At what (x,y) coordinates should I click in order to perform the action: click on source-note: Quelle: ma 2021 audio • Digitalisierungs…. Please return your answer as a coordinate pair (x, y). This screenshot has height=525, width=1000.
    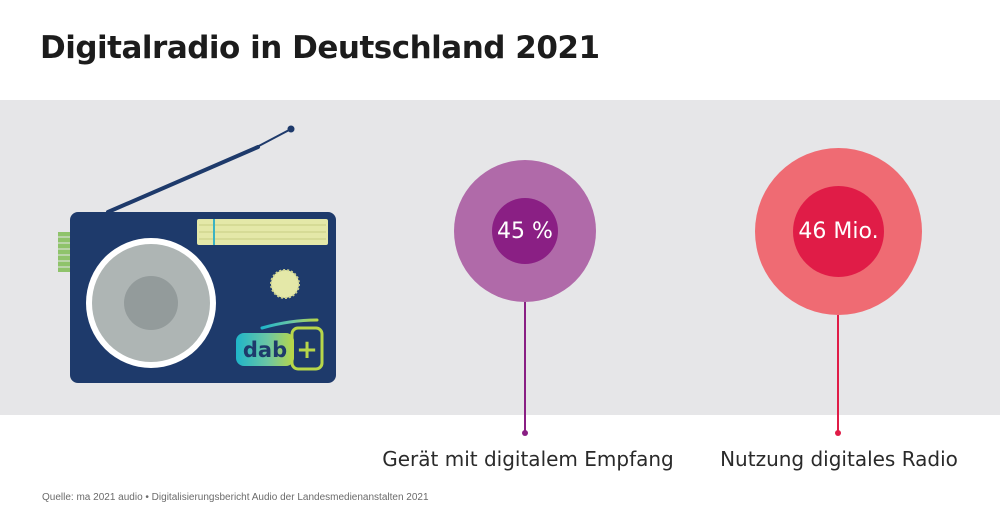
    Looking at the image, I should click on (235, 497).